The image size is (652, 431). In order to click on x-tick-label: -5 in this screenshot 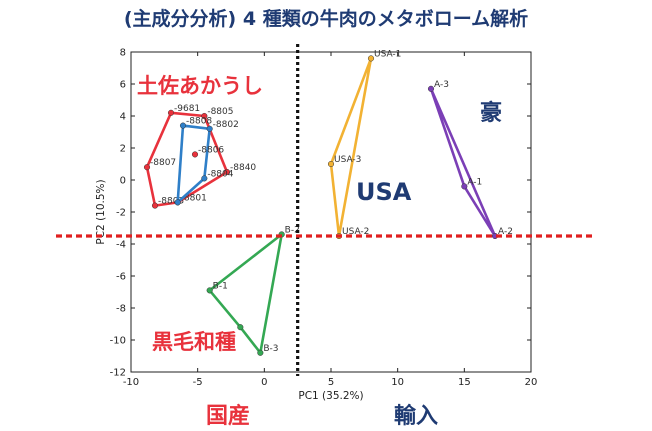, I will do `click(198, 382)`.